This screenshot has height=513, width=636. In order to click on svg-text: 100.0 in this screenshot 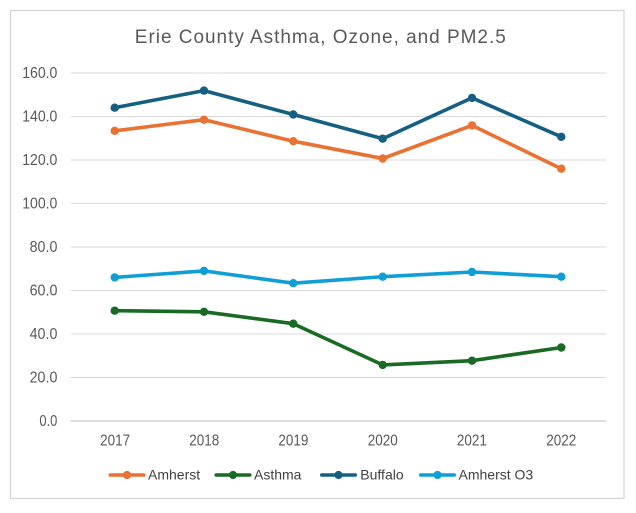, I will do `click(39, 204)`.